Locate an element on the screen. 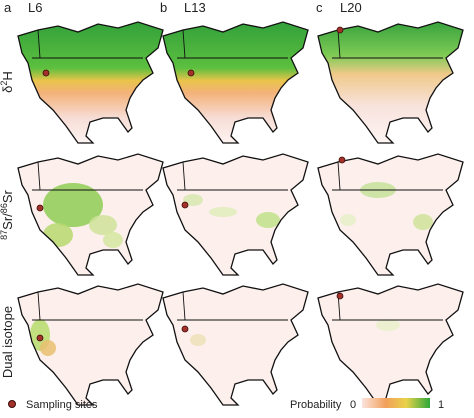 The height and width of the screenshot is (418, 474). legend-max: 1 is located at coordinates (441, 405).